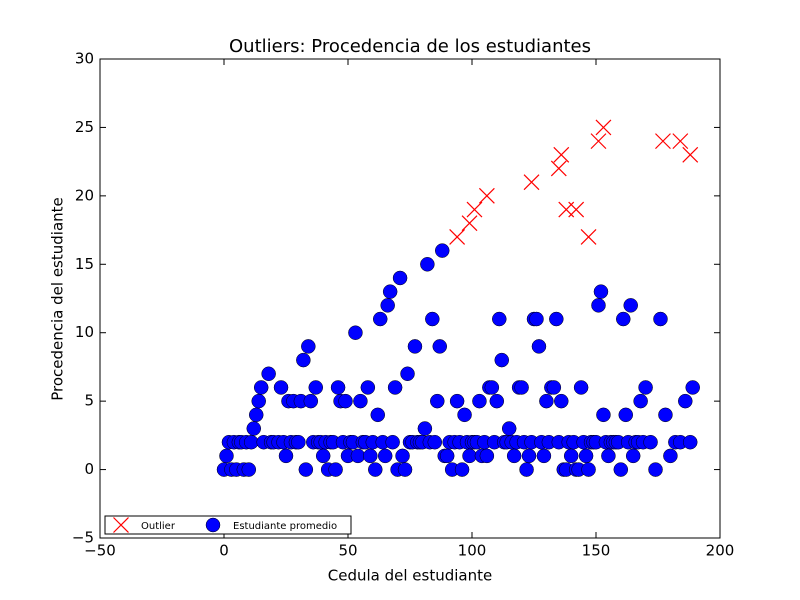 Image resolution: width=800 pixels, height=600 pixels. I want to click on legend-label: Outlier, so click(158, 526).